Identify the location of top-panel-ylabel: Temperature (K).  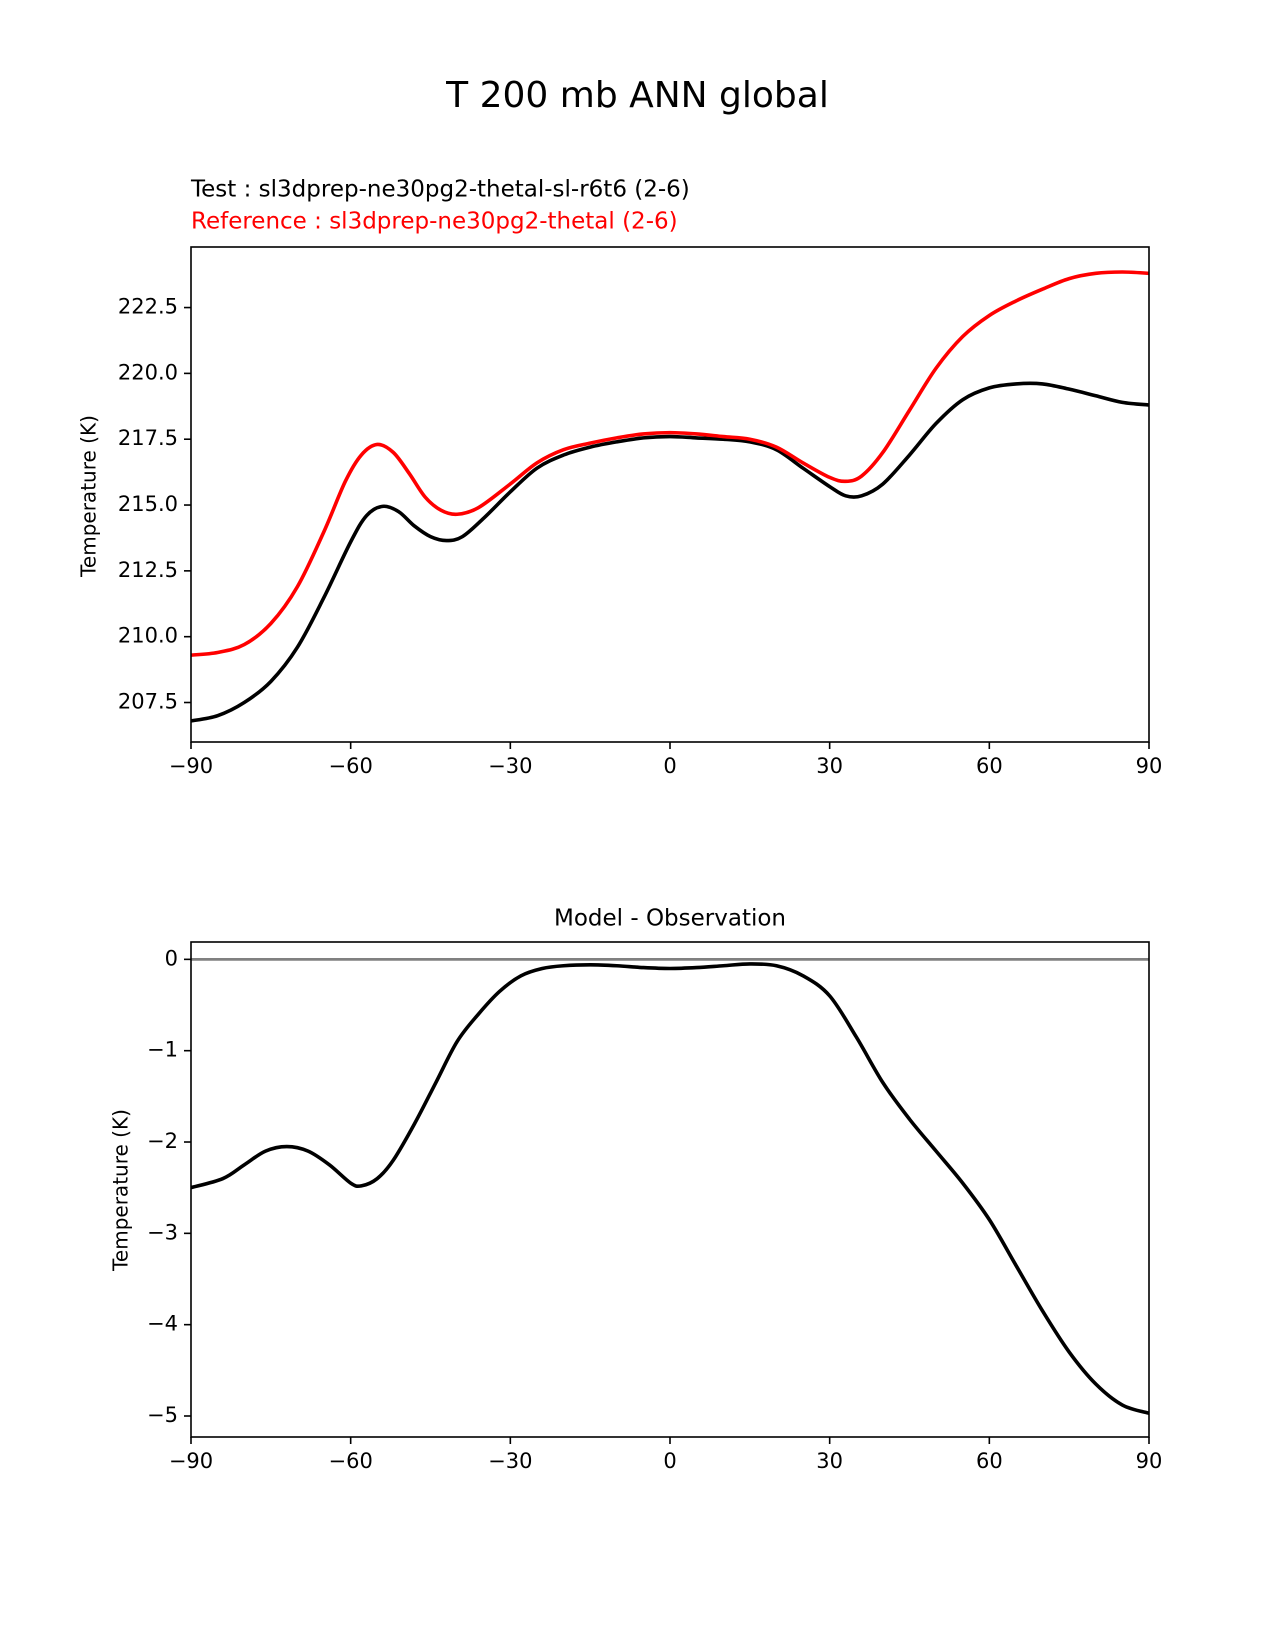
(89, 496).